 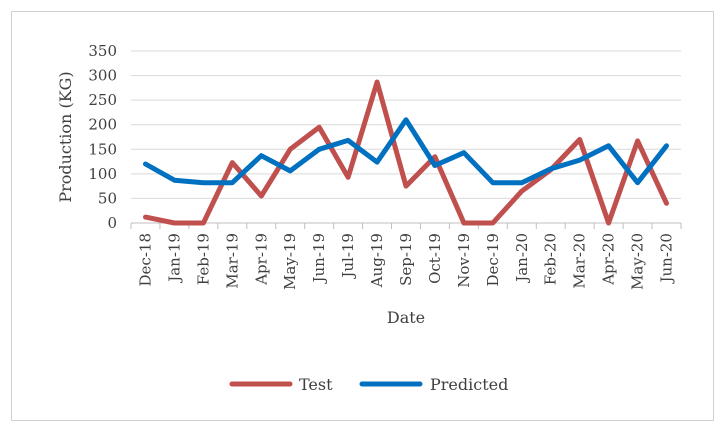 What do you see at coordinates (316, 384) in the screenshot?
I see `legend-label-test: Test` at bounding box center [316, 384].